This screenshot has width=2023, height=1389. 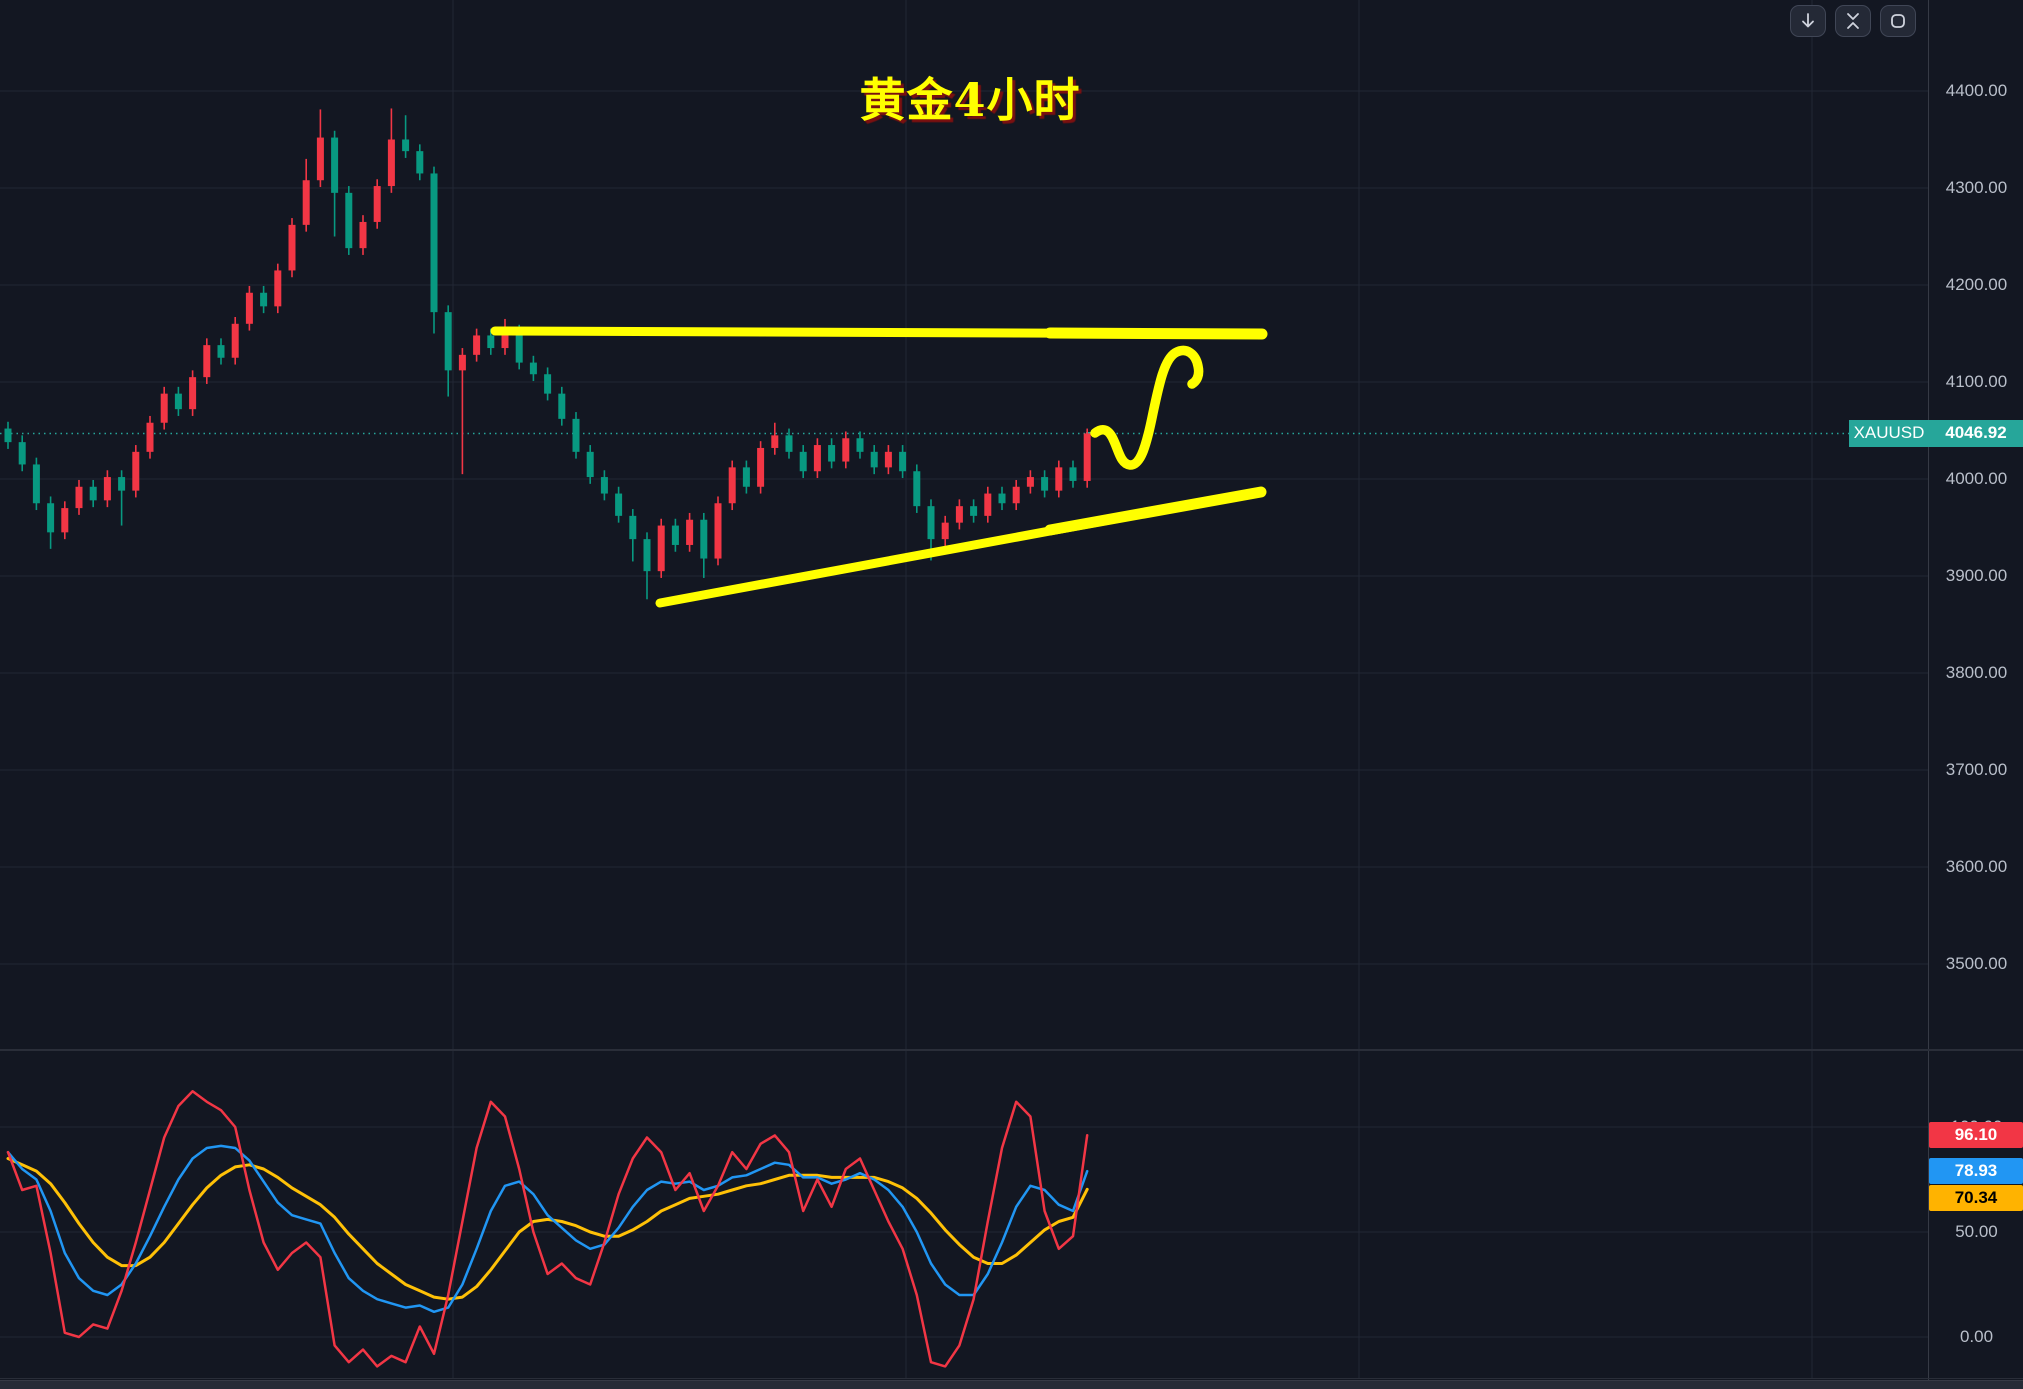 What do you see at coordinates (1976, 1336) in the screenshot?
I see `kdj-tick-label: 0.00` at bounding box center [1976, 1336].